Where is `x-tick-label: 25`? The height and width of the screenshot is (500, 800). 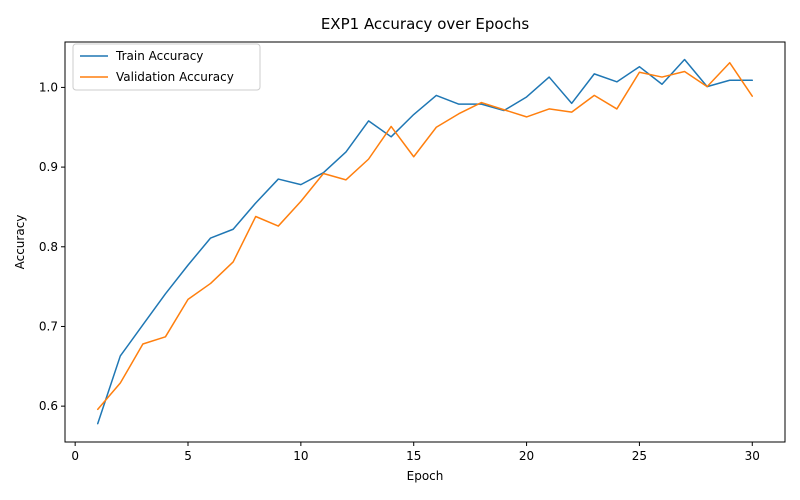 x-tick-label: 25 is located at coordinates (639, 456).